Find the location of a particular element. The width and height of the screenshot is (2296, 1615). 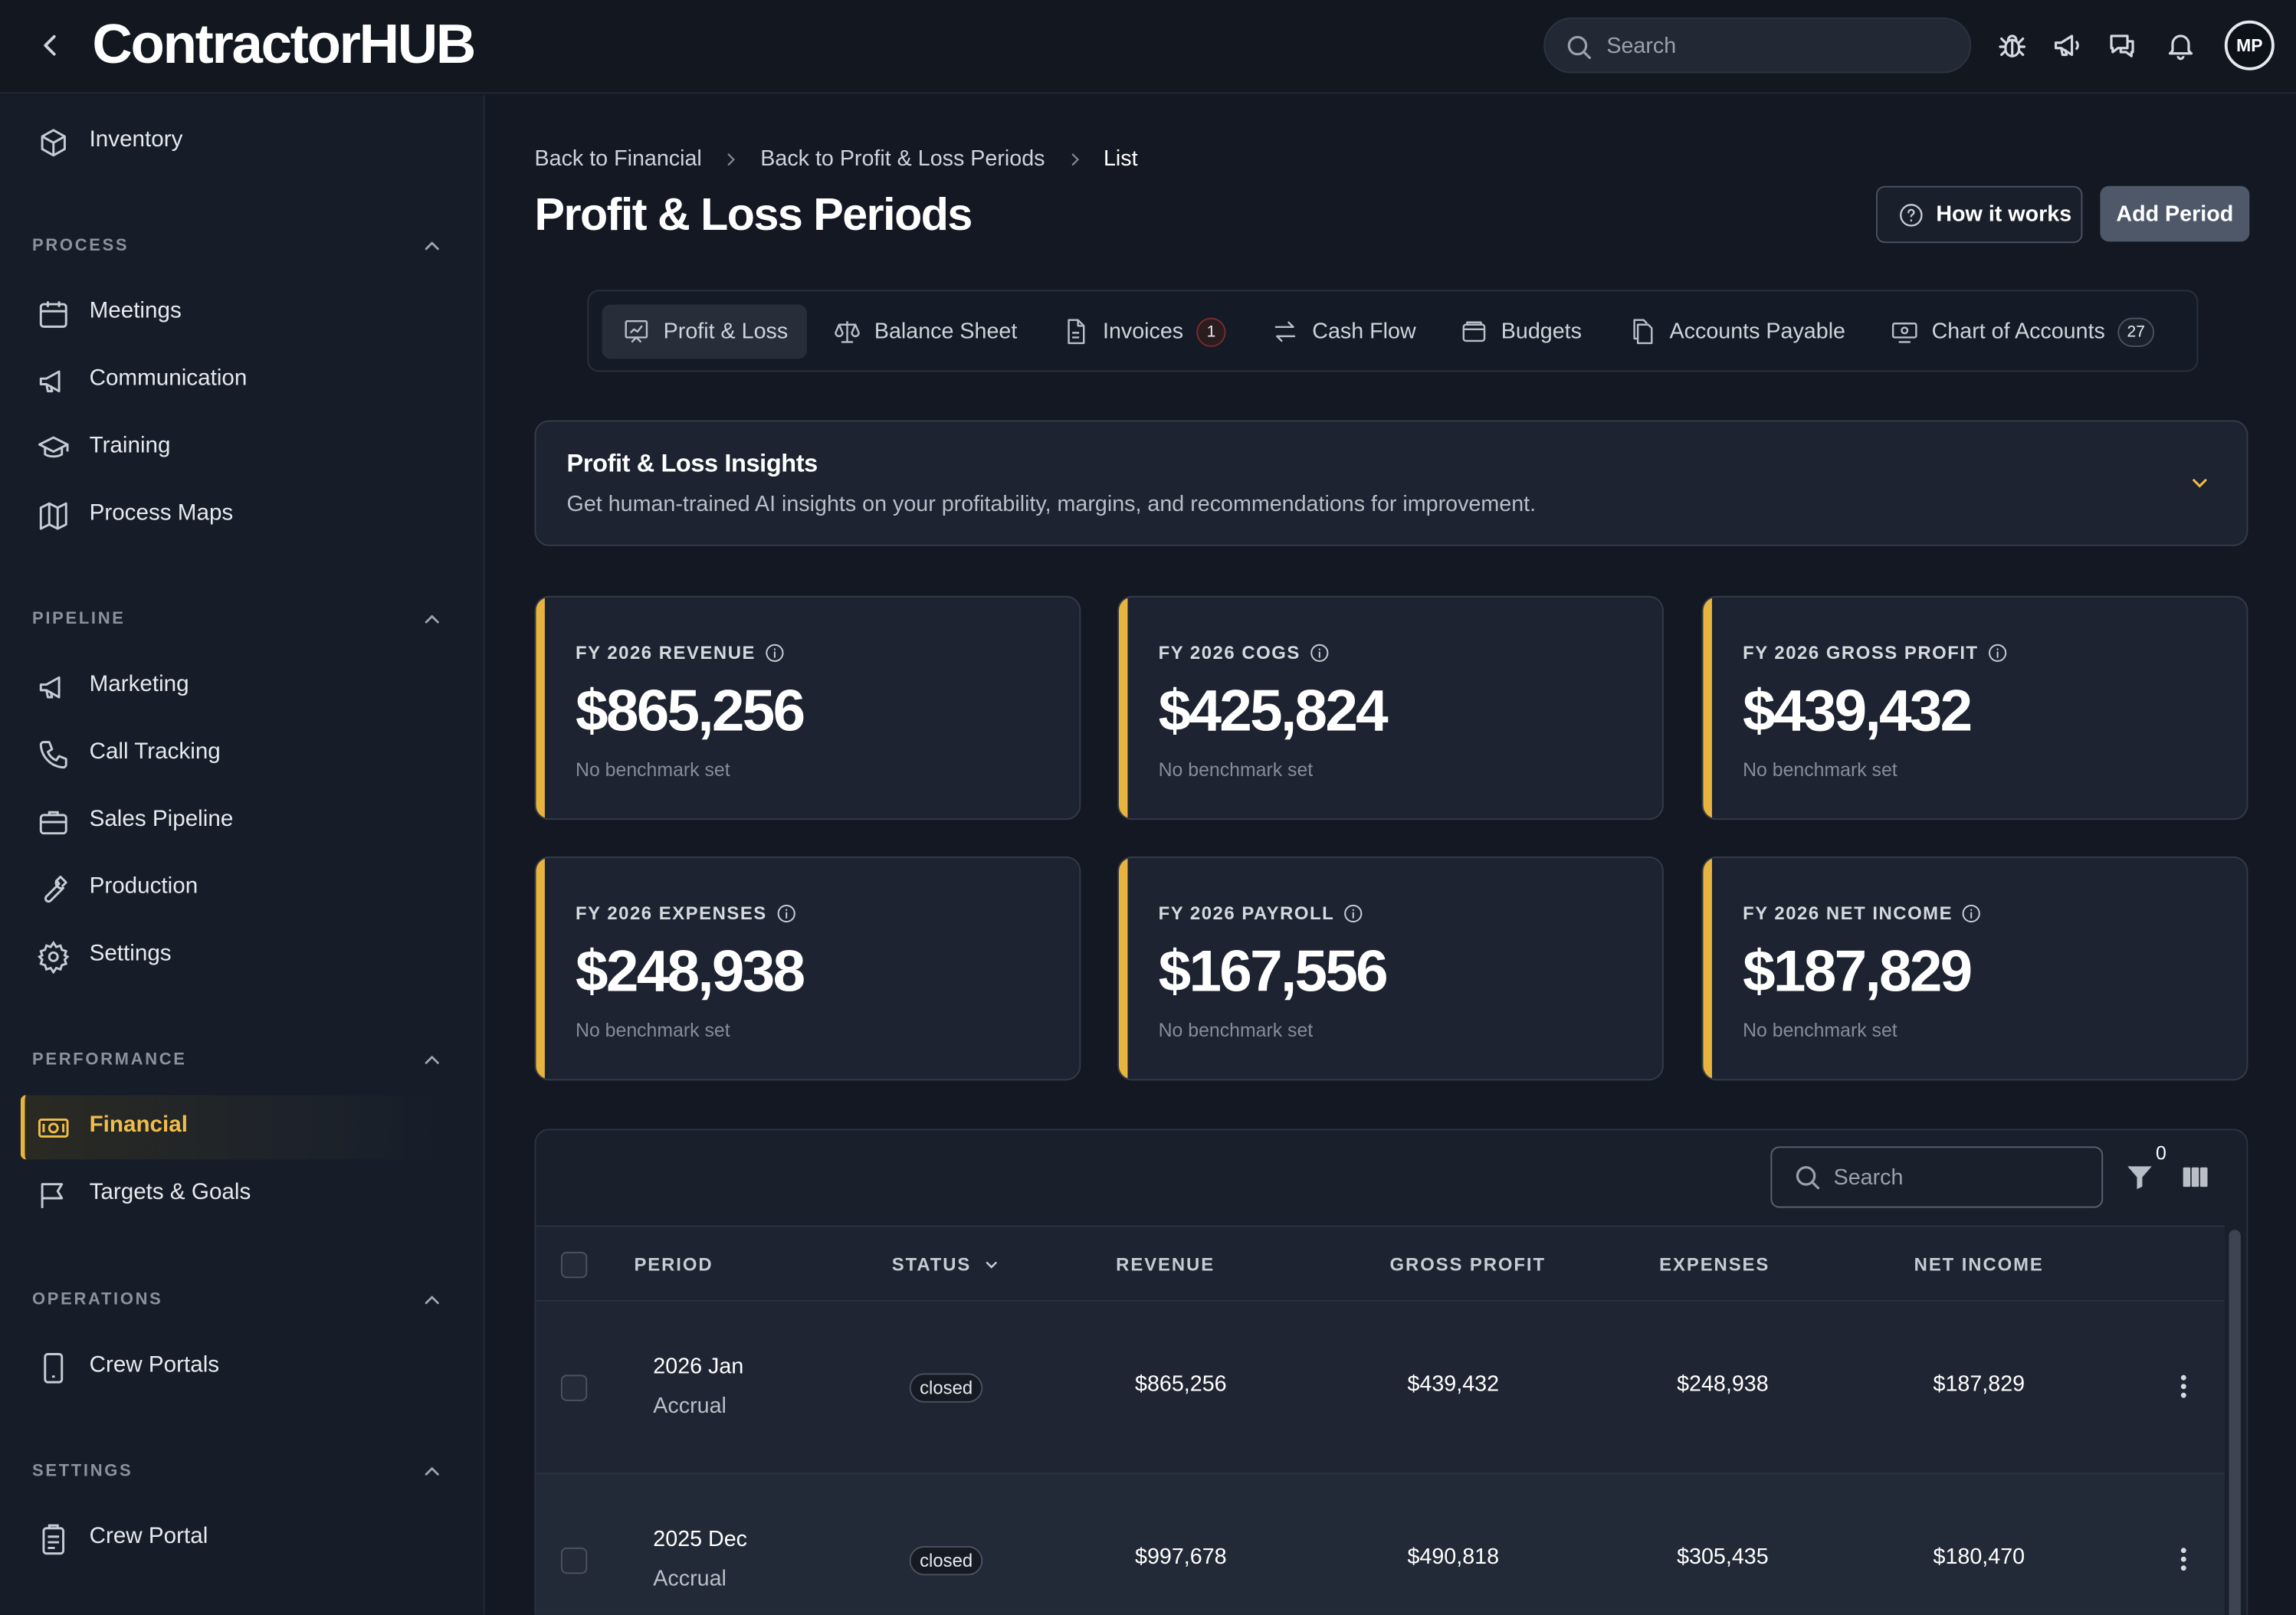

avatar: MP is located at coordinates (2249, 45).